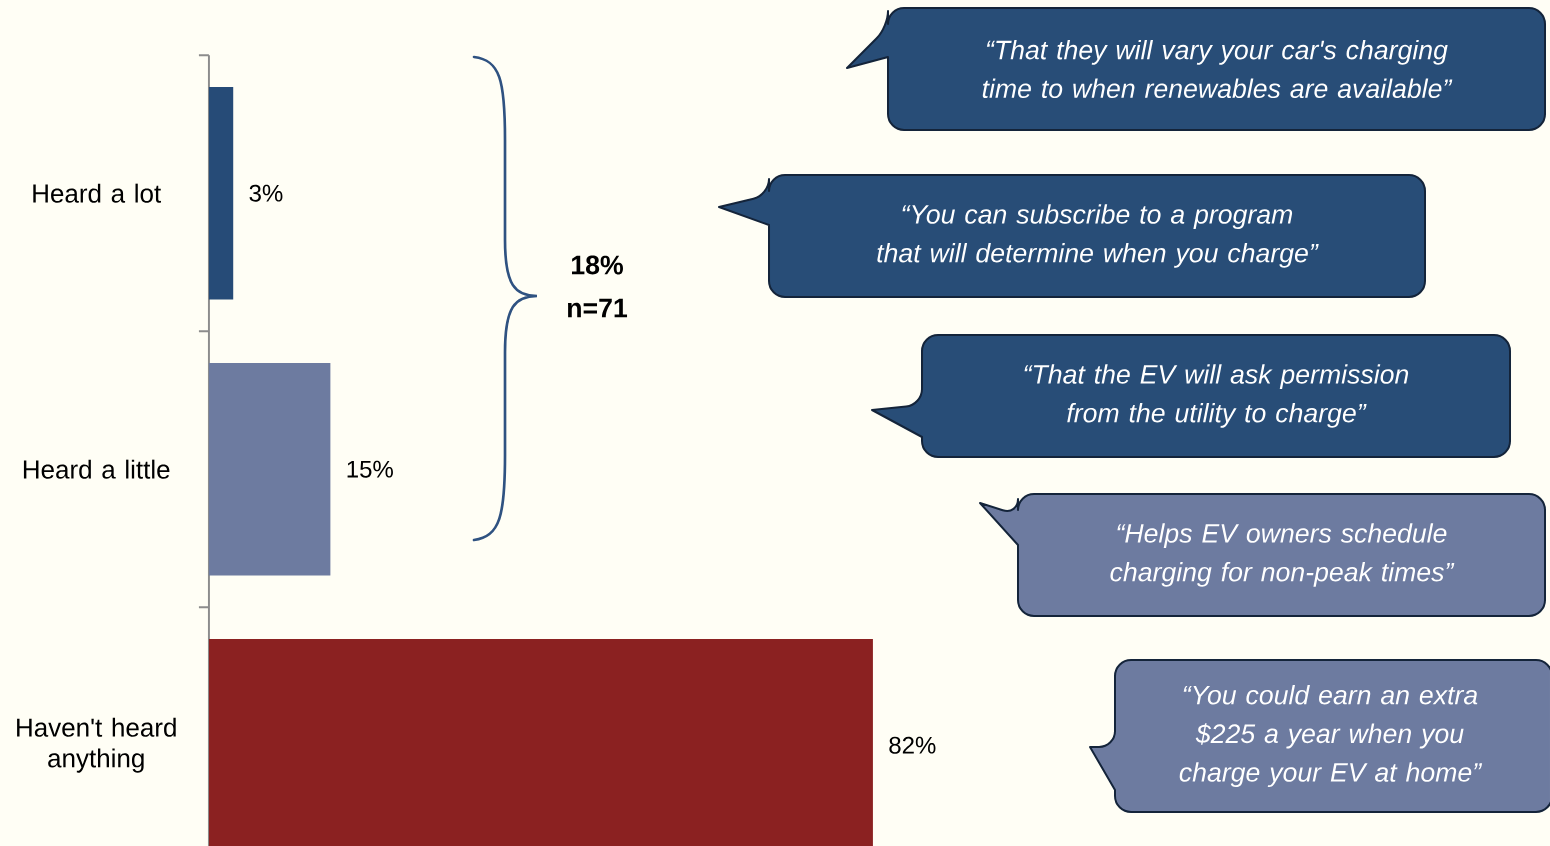  Describe the element at coordinates (912, 745) in the screenshot. I see `data-label: 82%` at that location.